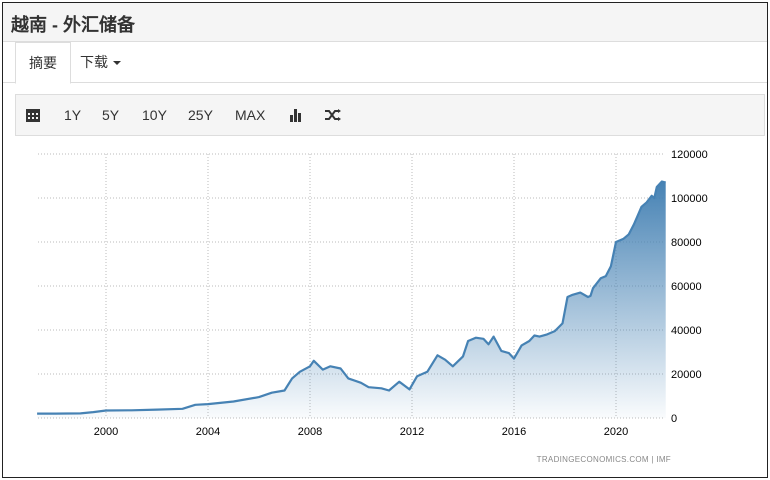 The width and height of the screenshot is (770, 480). I want to click on y-tick-label: 40000, so click(686, 331).